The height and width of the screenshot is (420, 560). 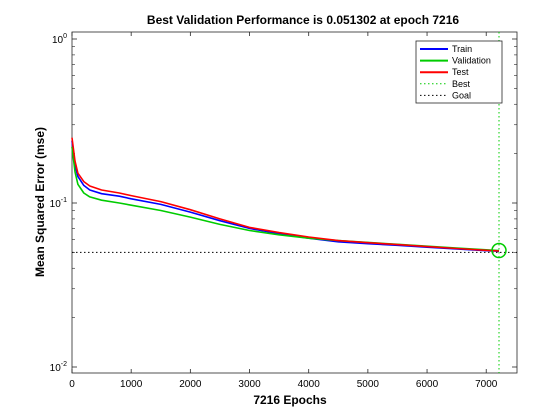 What do you see at coordinates (40, 202) in the screenshot?
I see `y-axis-label: Mean Squared Error (mse)` at bounding box center [40, 202].